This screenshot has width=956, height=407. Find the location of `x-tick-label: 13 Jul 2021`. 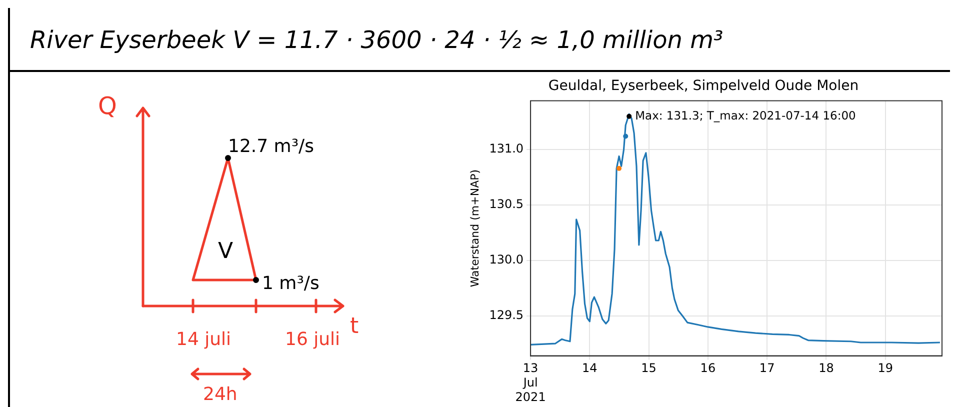

x-tick-label: 13 Jul 2021 is located at coordinates (530, 382).